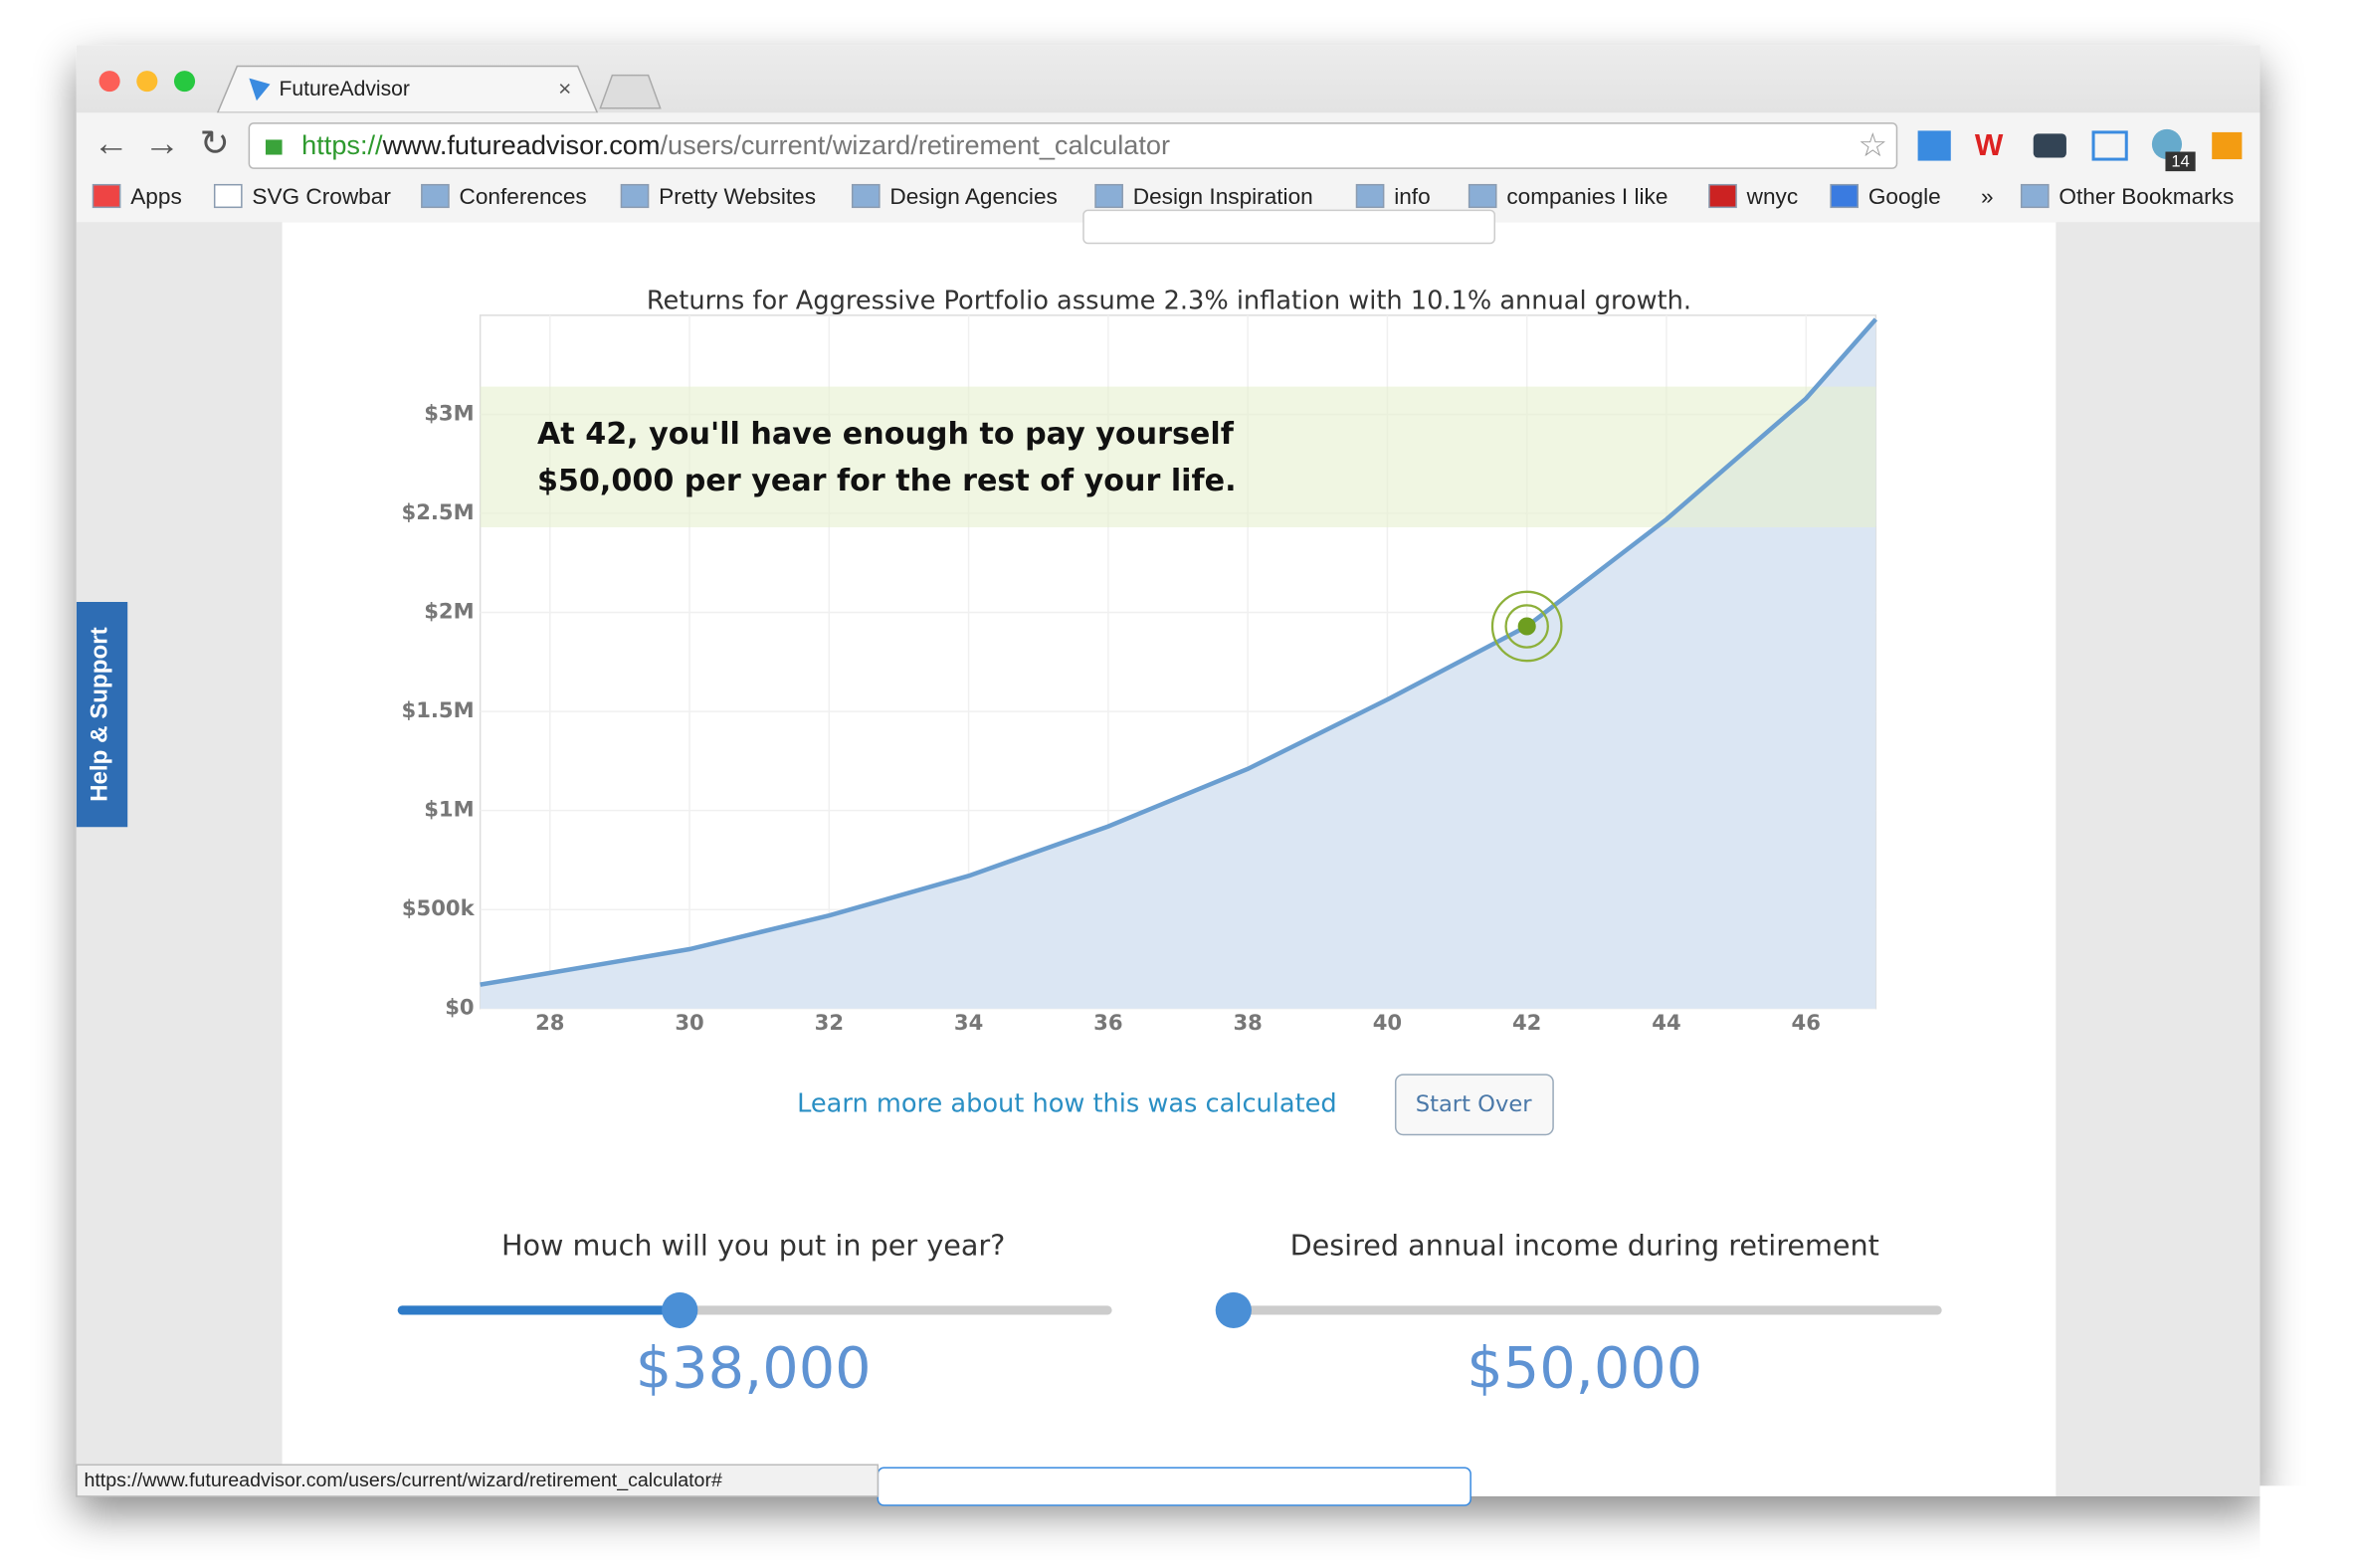 The width and height of the screenshot is (2353, 1568). I want to click on bookmark: wnyc, so click(1772, 196).